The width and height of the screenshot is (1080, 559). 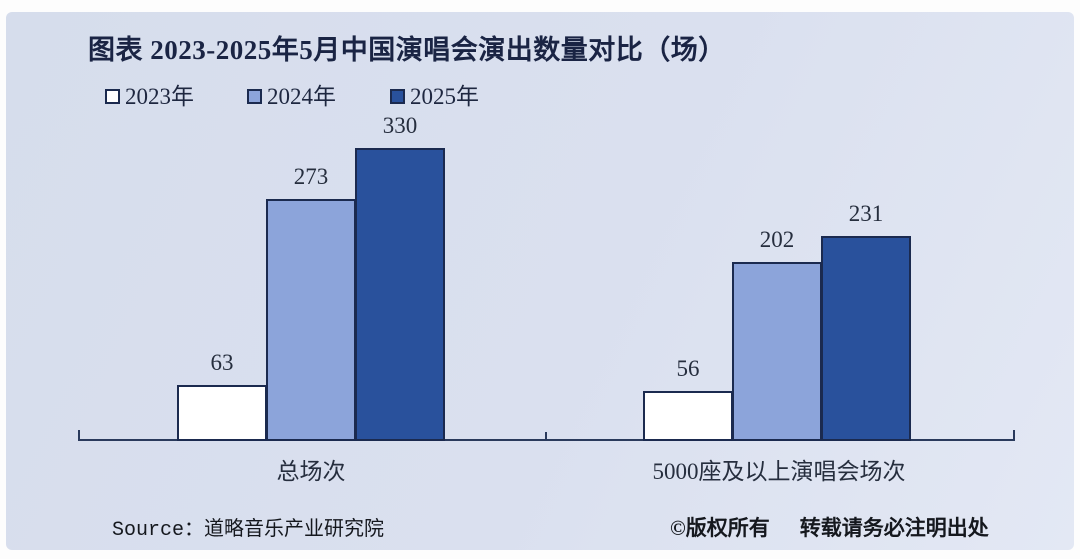 I want to click on bar-value-label-2024年-总场次: 273, so click(x=311, y=176).